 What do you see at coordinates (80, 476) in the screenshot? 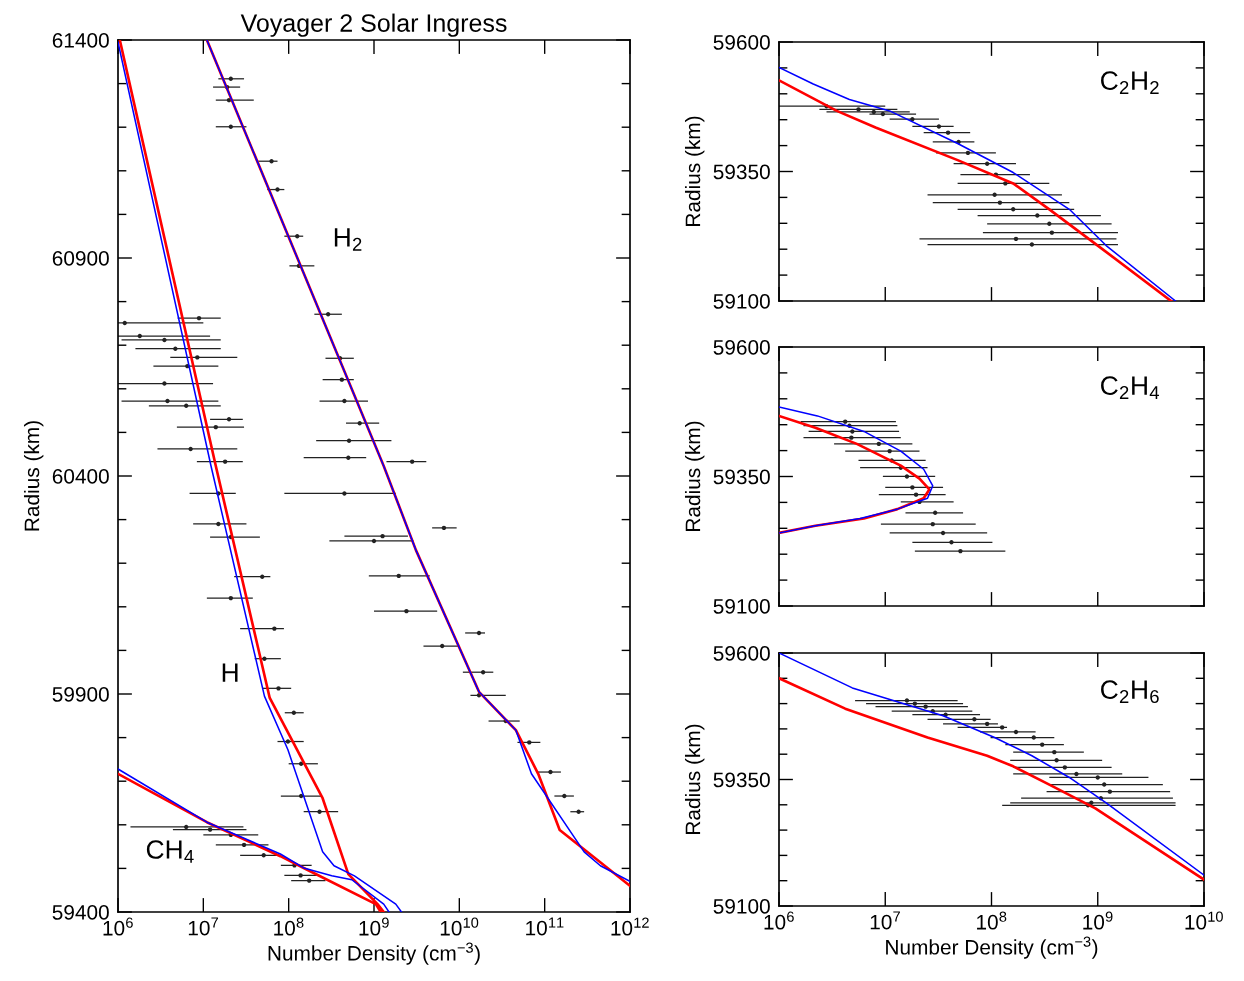
I see `y-tick-label: 60400` at bounding box center [80, 476].